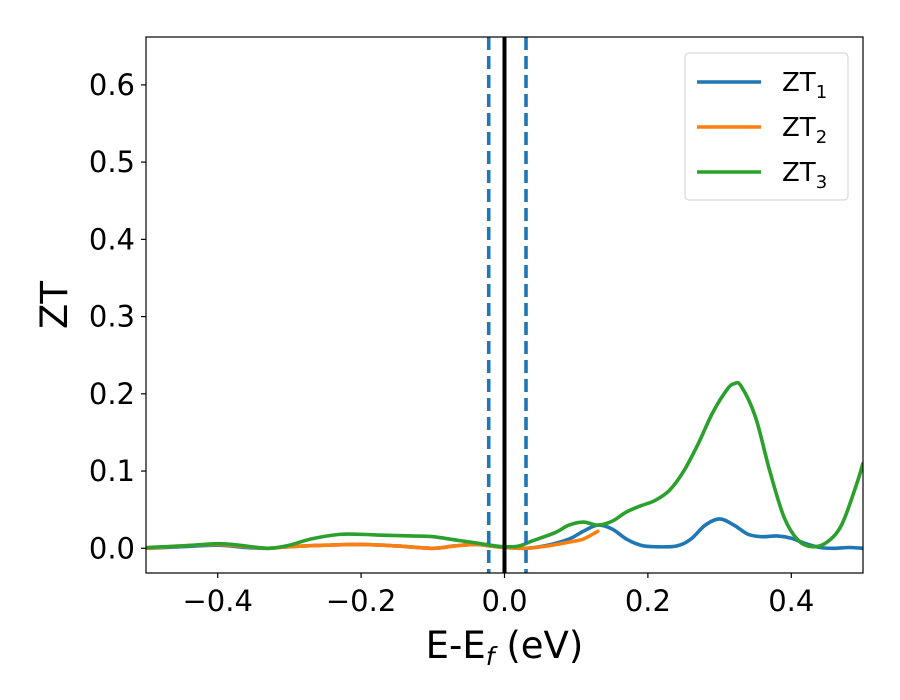 The height and width of the screenshot is (700, 900). What do you see at coordinates (112, 162) in the screenshot?
I see `y-tick-label: 0.5` at bounding box center [112, 162].